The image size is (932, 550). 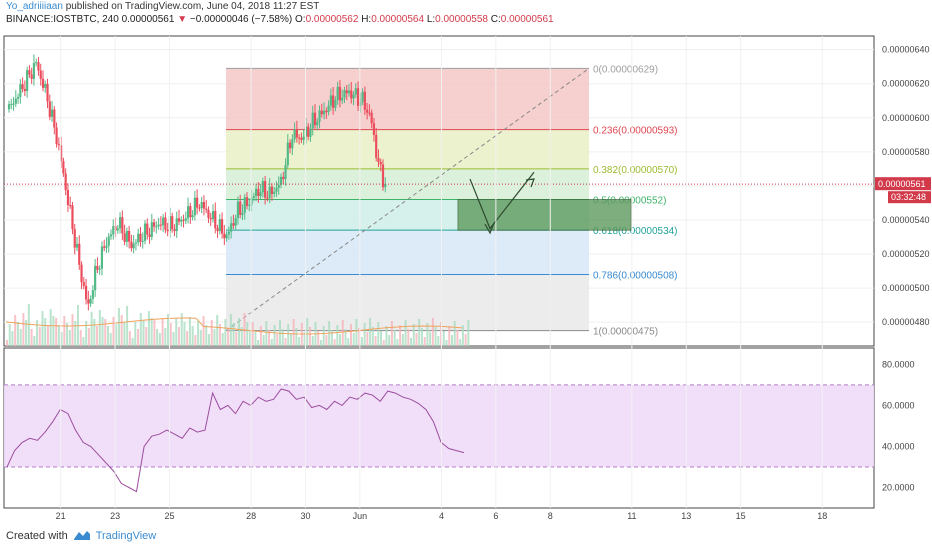 I want to click on arrow-head-up-icon, so click(x=530, y=183).